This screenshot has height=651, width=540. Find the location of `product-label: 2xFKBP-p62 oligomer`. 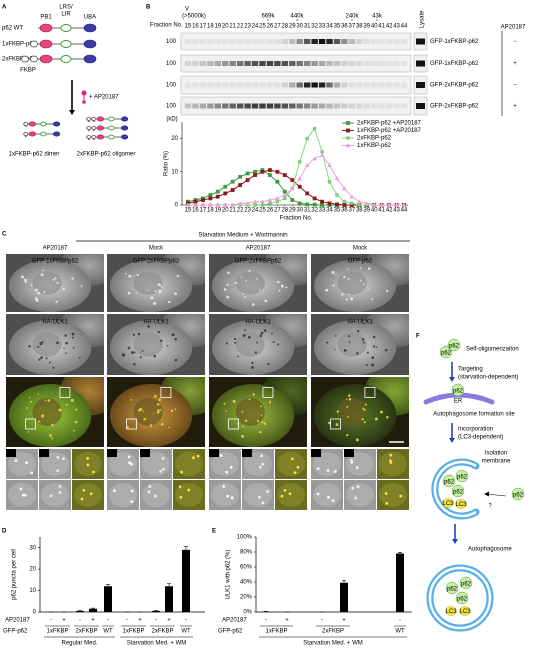

product-label: 2xFKBP-p62 oligomer is located at coordinates (106, 155).